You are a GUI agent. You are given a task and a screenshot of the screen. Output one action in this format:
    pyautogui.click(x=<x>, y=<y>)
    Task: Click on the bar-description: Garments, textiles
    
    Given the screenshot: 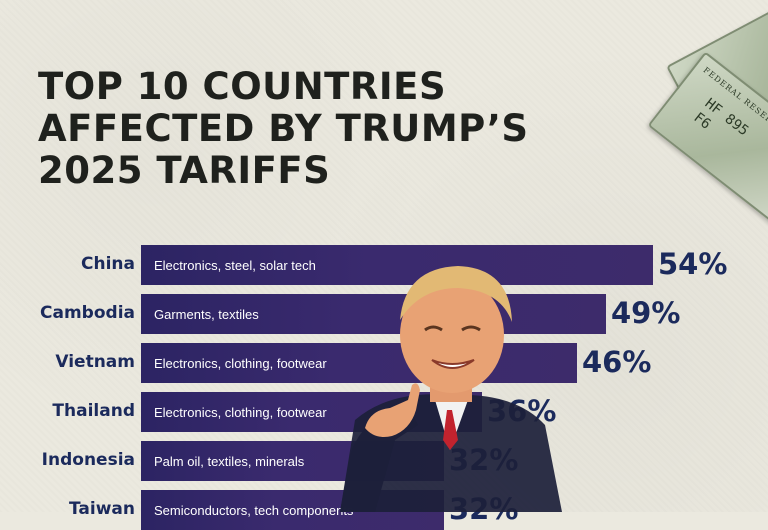 What is the action you would take?
    pyautogui.click(x=206, y=314)
    